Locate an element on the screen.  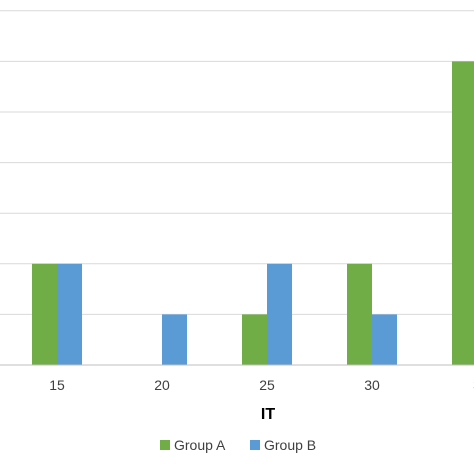
legend-swatch-group-a is located at coordinates (165, 445).